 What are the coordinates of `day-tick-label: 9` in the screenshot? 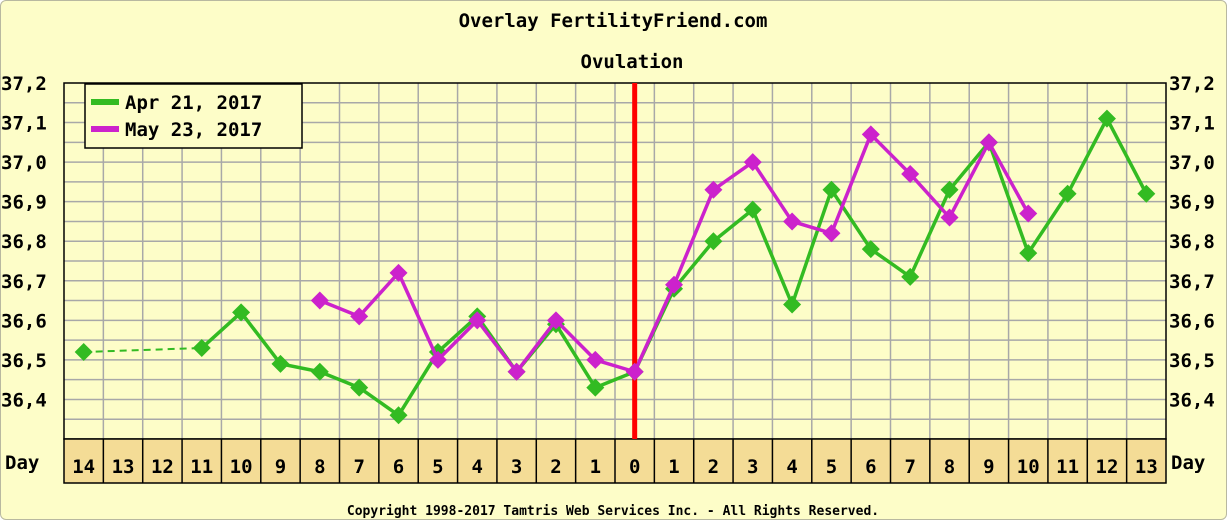 It's located at (280, 467).